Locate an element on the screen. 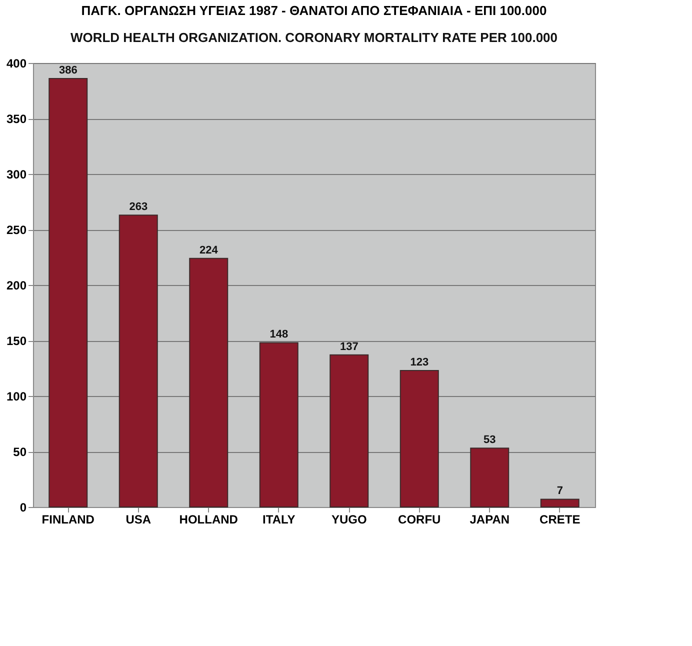 Image resolution: width=692 pixels, height=646 pixels. data-label: 224 is located at coordinates (209, 250).